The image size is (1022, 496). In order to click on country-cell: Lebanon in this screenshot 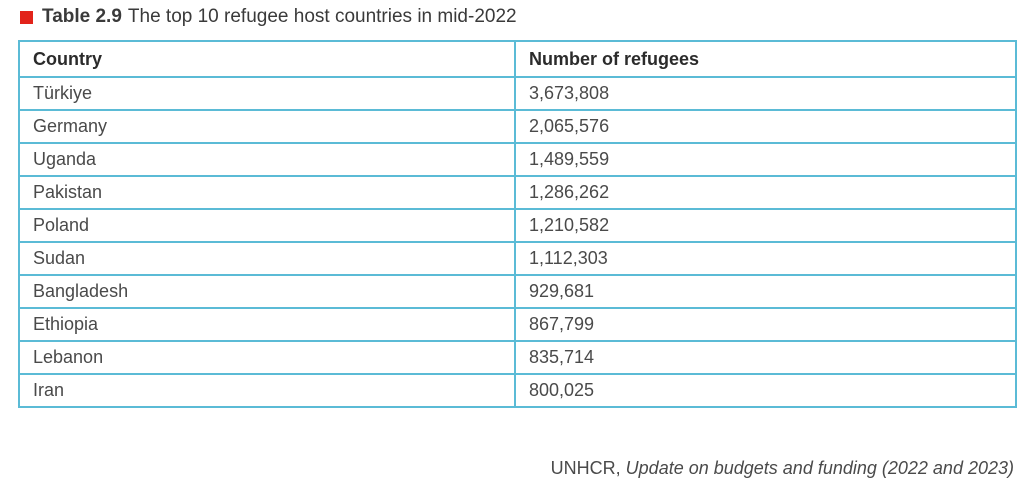, I will do `click(267, 357)`.